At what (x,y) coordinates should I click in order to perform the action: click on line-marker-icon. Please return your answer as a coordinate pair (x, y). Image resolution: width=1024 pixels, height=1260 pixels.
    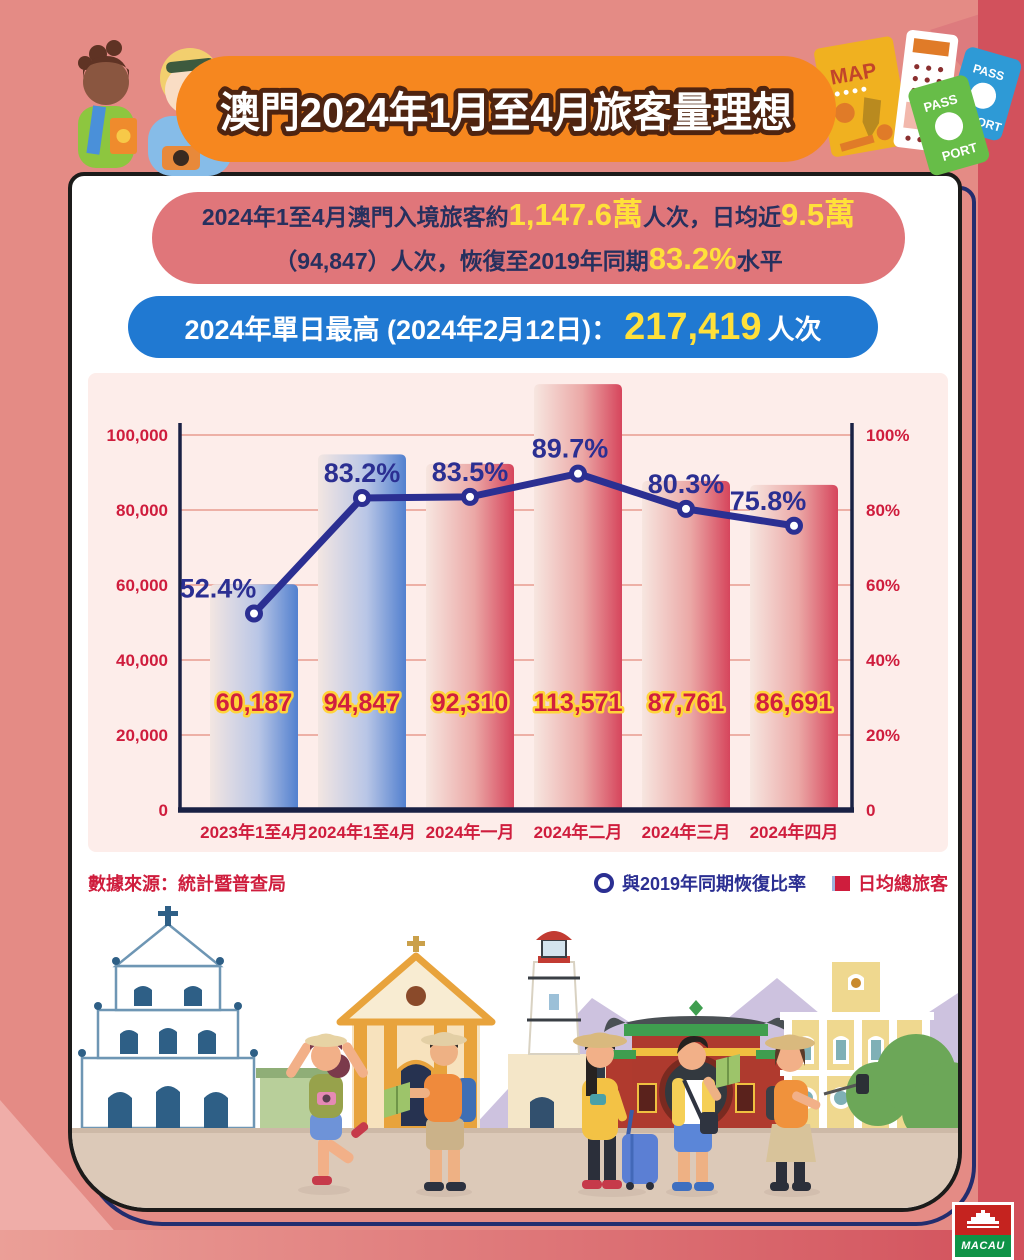
    Looking at the image, I should click on (603, 883).